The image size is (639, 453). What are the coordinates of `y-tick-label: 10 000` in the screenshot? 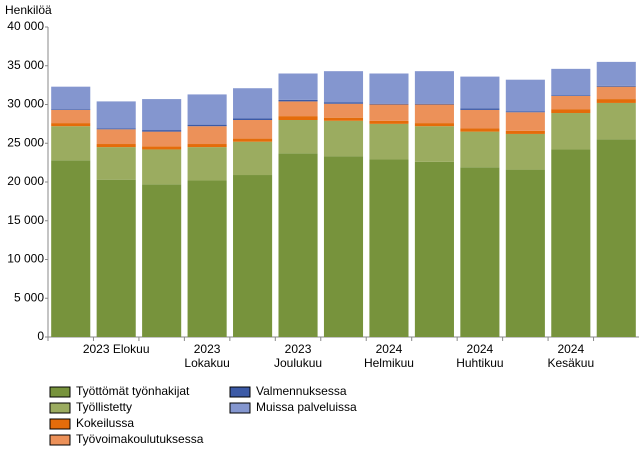 It's located at (25, 259).